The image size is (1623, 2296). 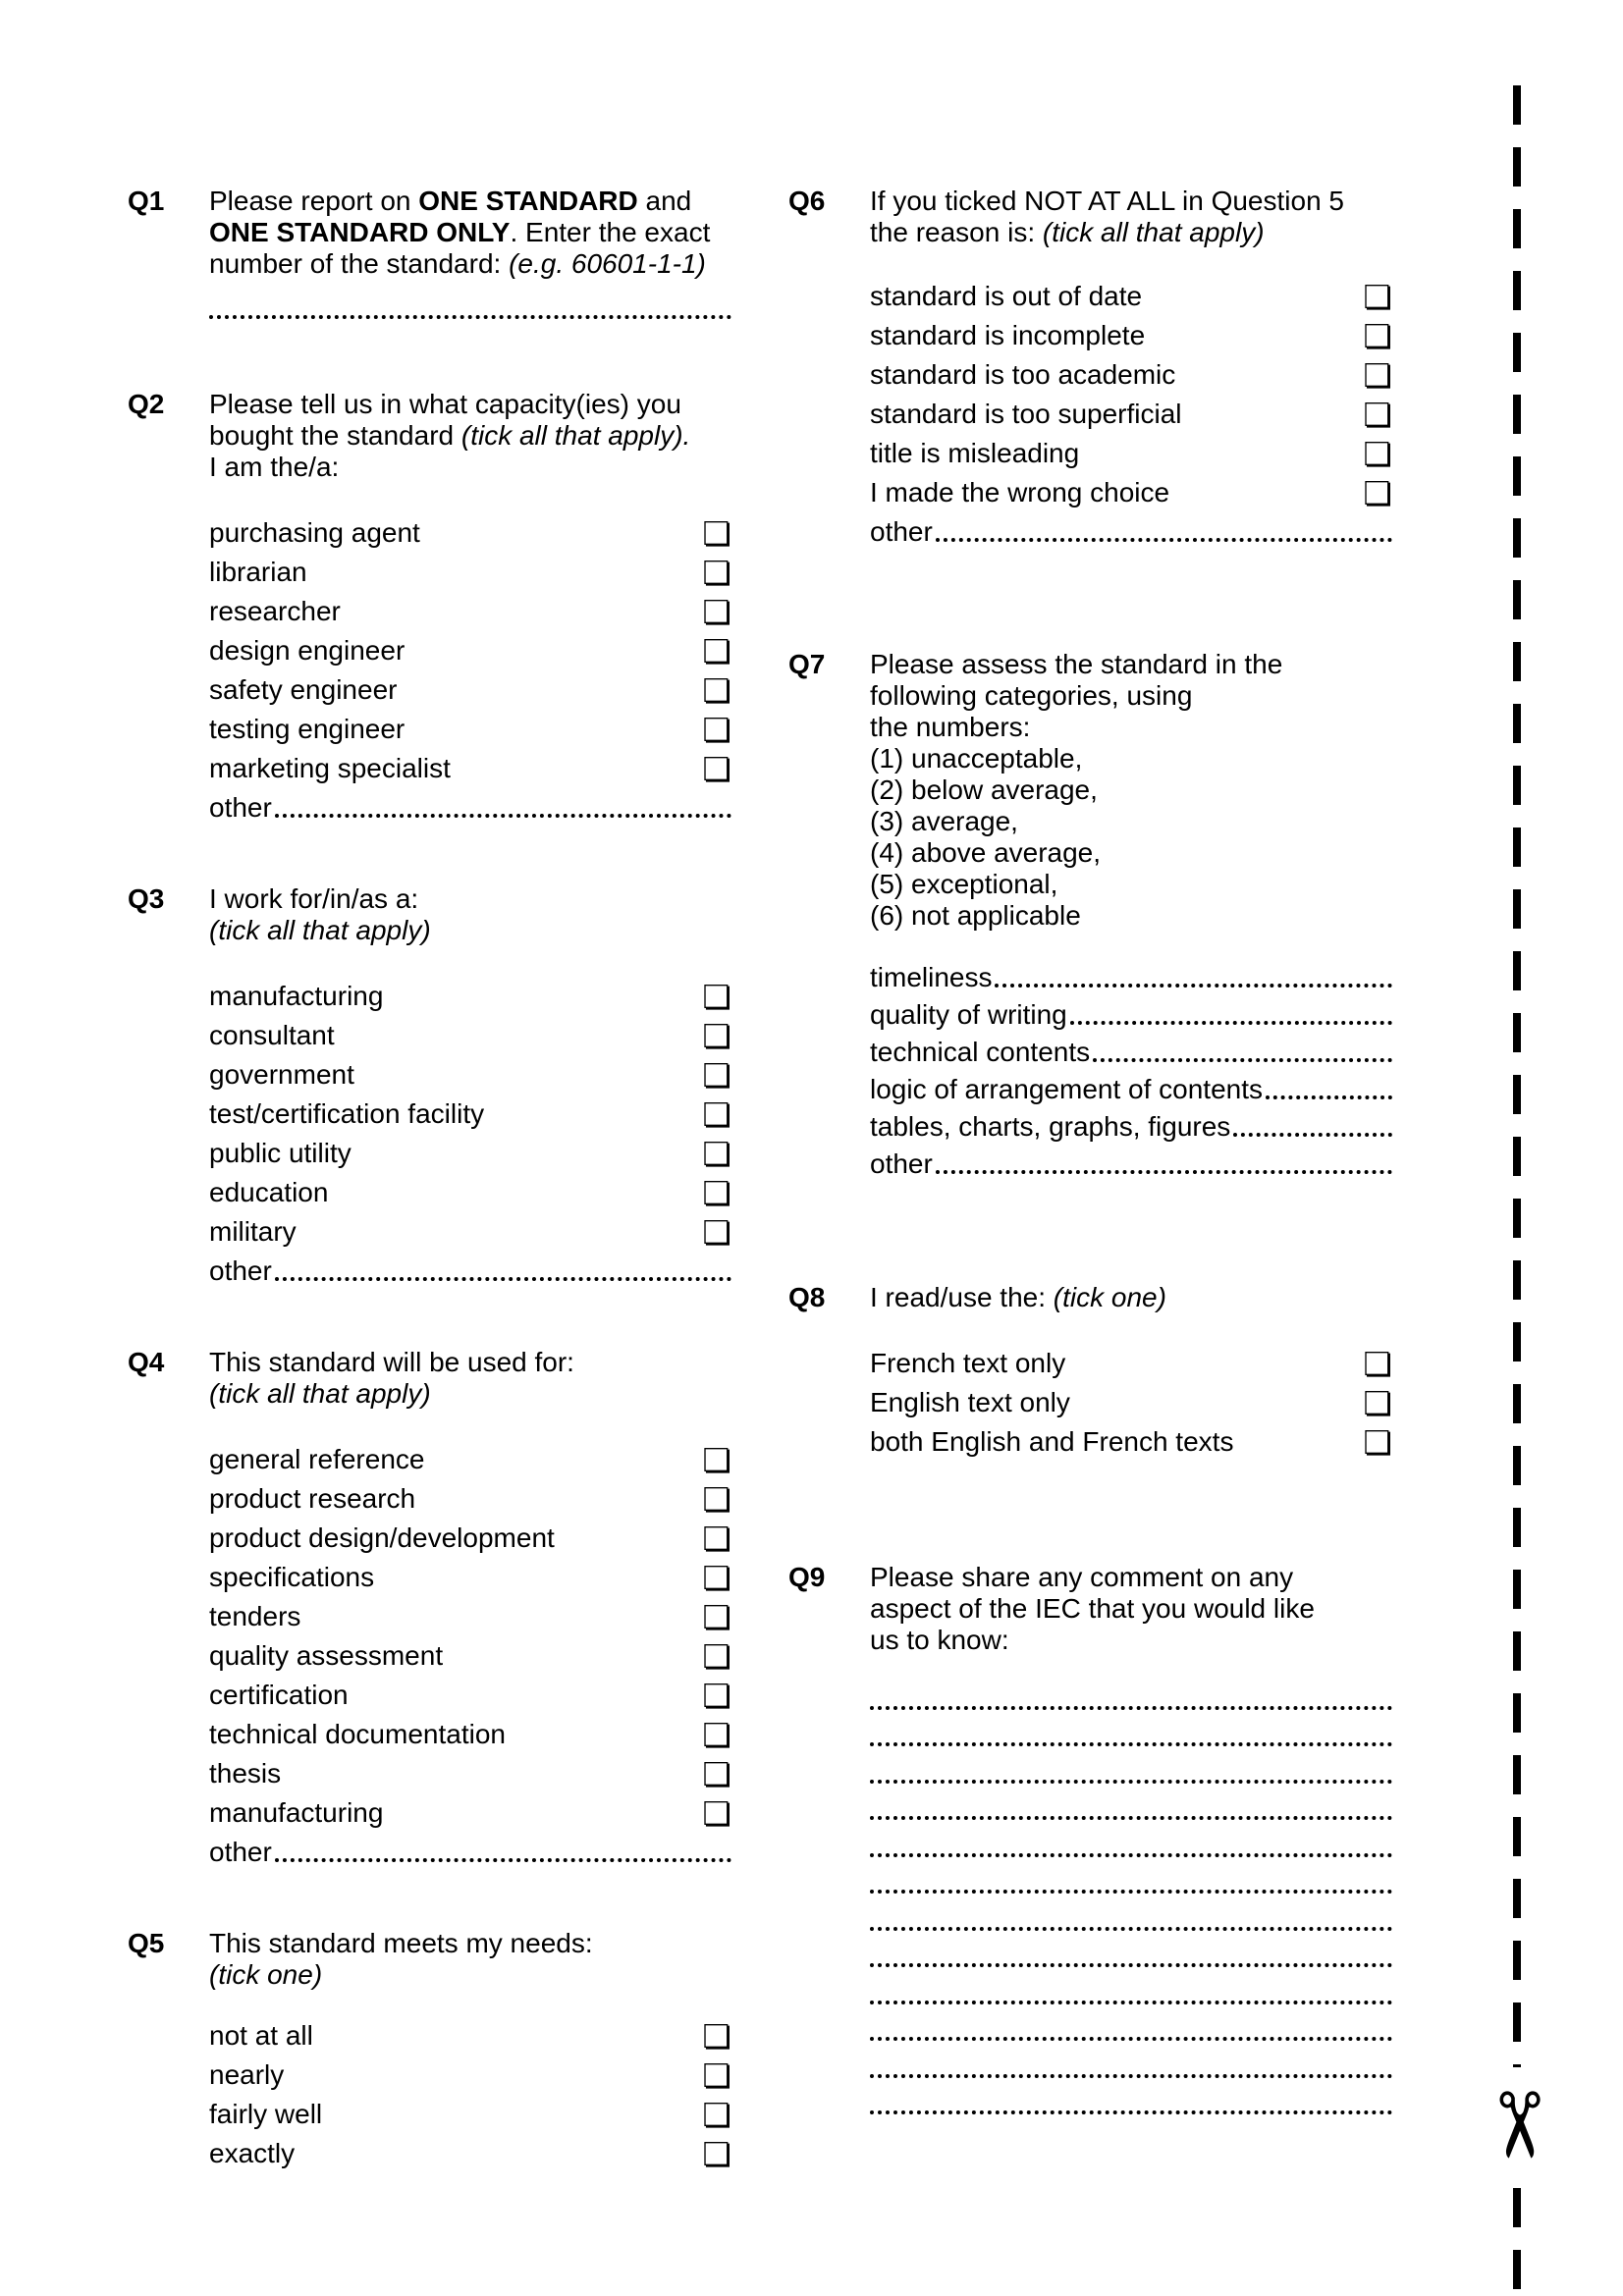 I want to click on question-text: Please assess the standard in the, so click(x=1076, y=664).